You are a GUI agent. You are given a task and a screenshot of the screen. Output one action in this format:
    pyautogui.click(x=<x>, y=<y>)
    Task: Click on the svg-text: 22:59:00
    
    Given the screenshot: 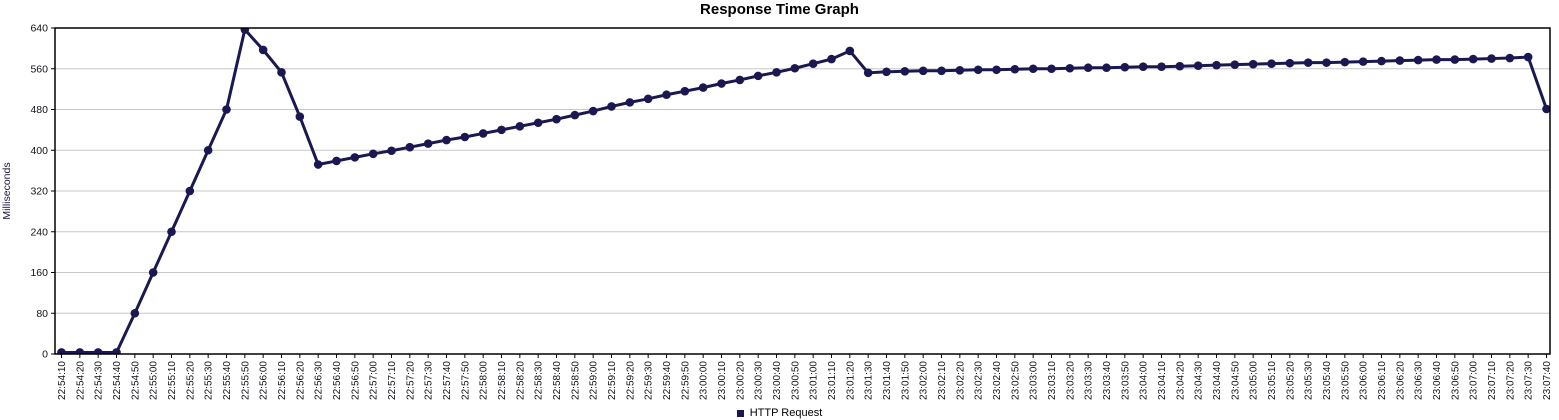 What is the action you would take?
    pyautogui.click(x=594, y=380)
    